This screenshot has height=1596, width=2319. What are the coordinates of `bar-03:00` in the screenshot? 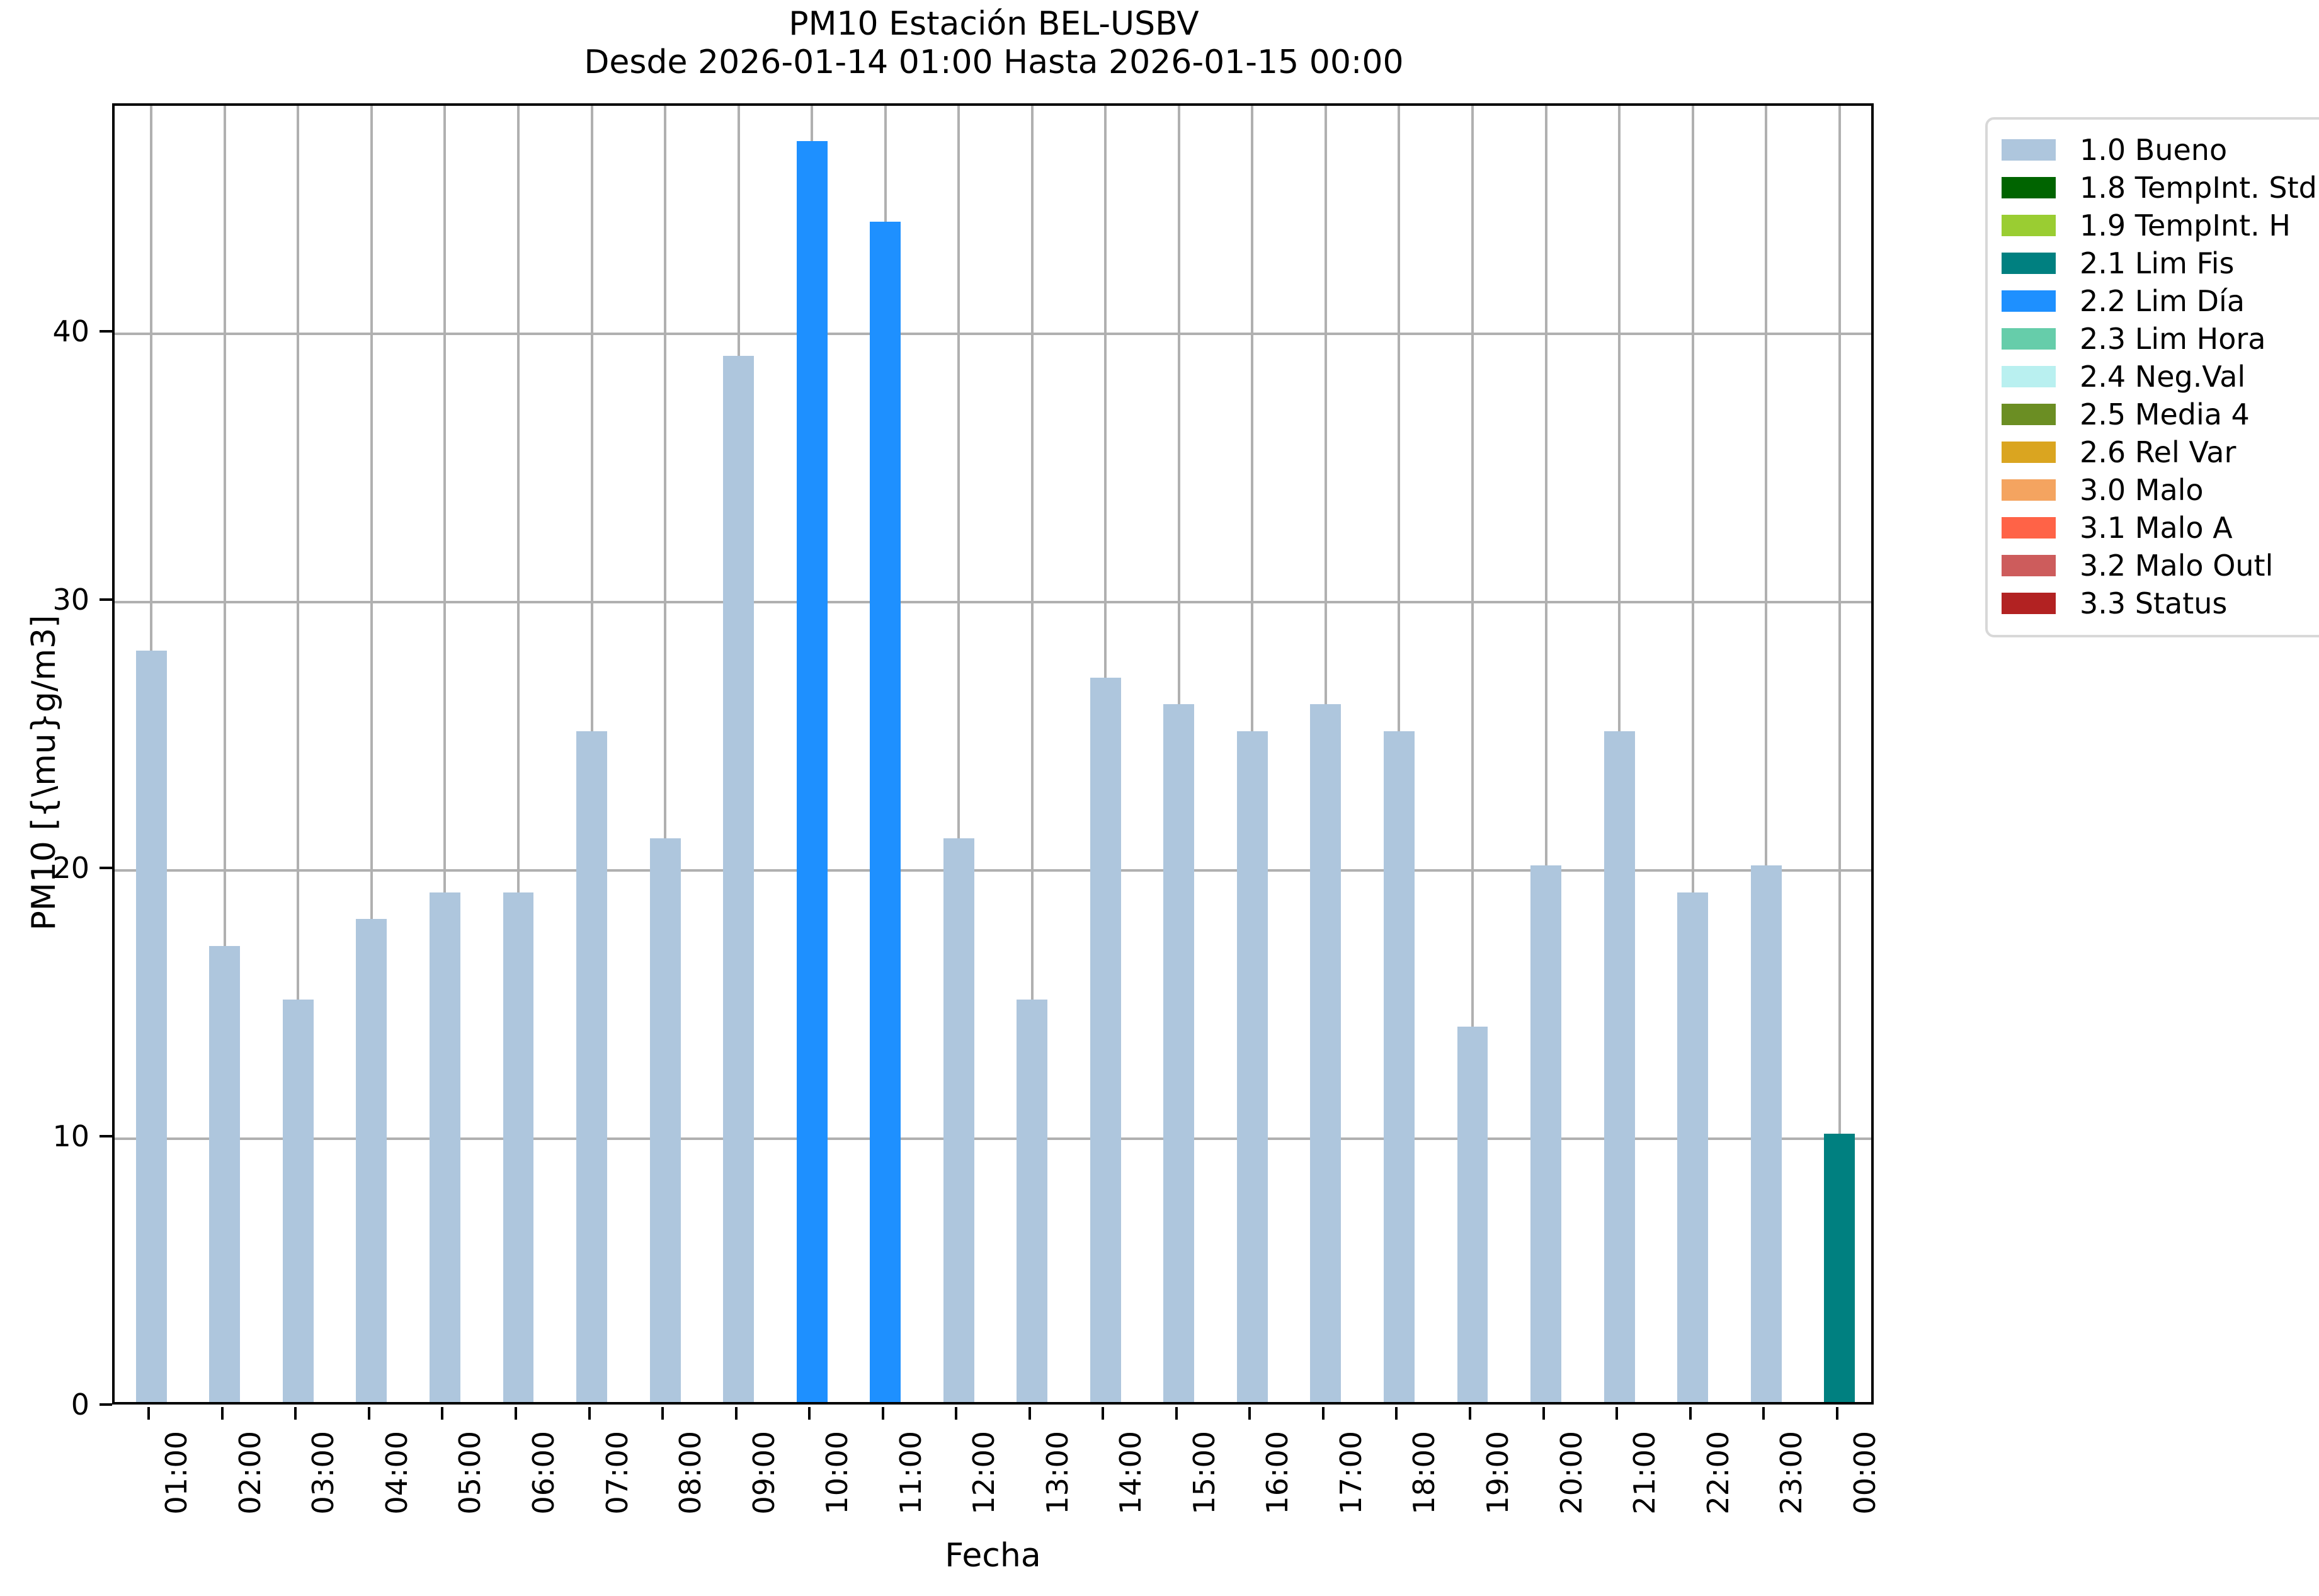 It's located at (298, 1201).